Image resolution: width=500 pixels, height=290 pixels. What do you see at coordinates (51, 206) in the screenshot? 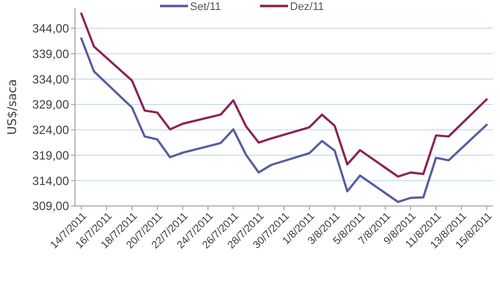
I see `y-tick-label: 309,00` at bounding box center [51, 206].